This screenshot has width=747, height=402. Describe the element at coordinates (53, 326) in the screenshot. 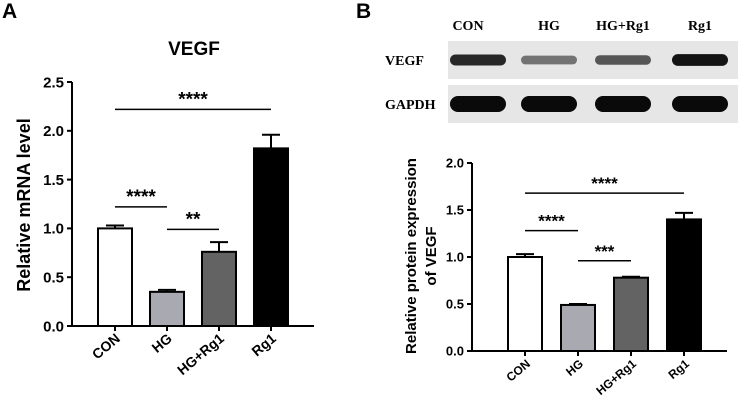

I see `chart-a-y-tick-label: 0.0` at that location.